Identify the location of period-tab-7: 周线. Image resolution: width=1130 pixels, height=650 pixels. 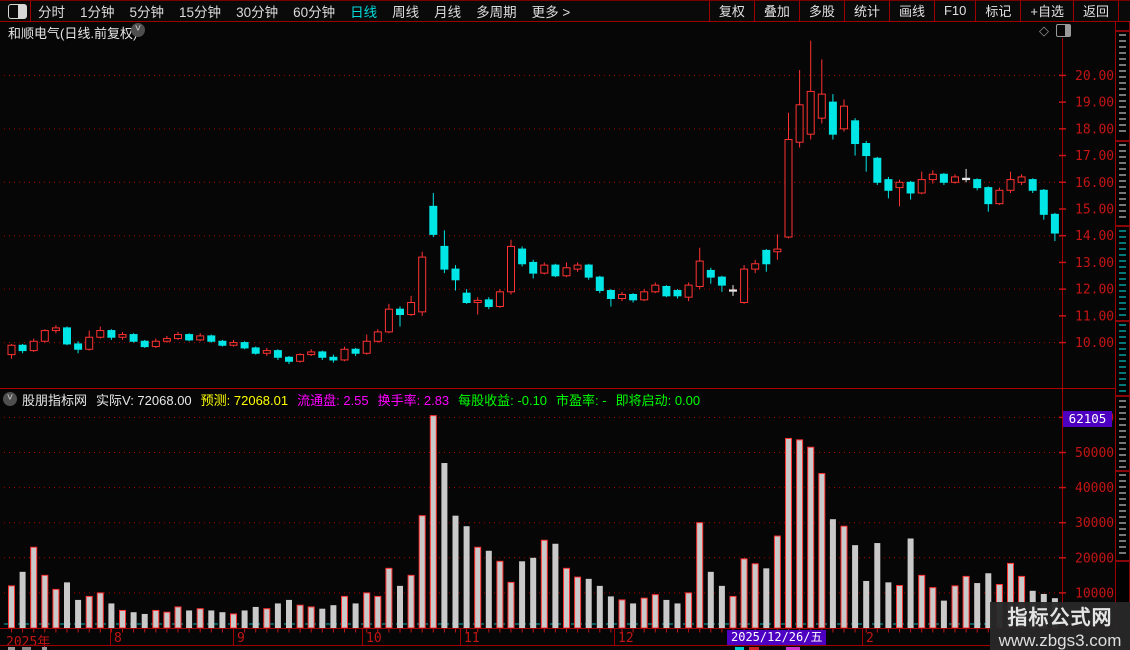
(406, 12).